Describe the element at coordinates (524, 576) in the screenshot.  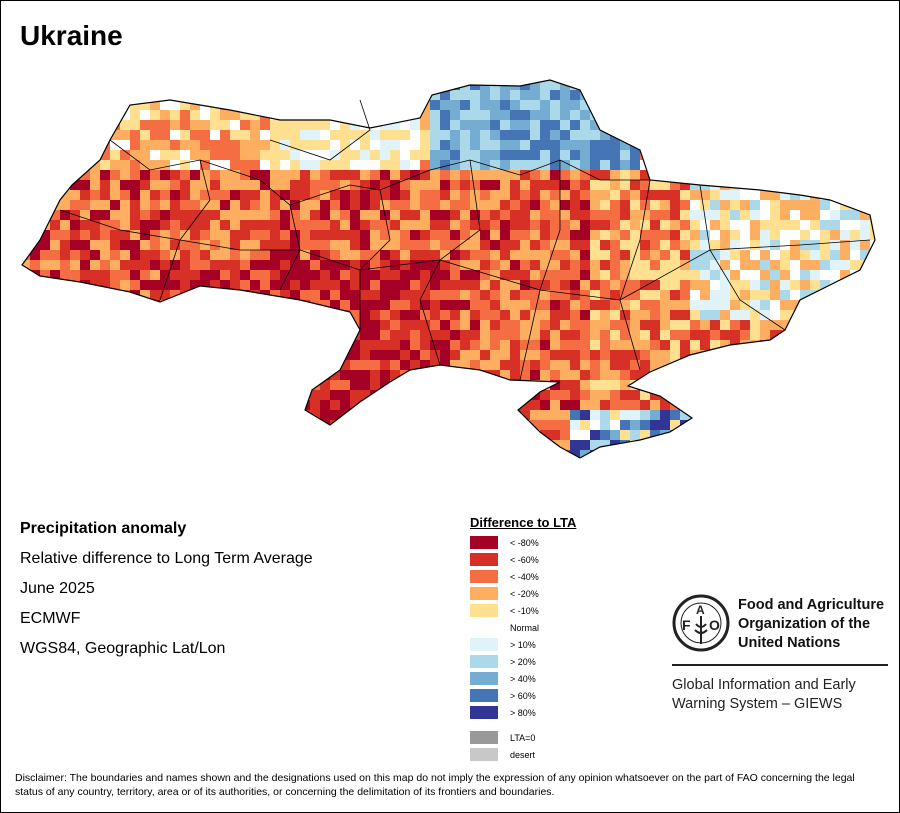
I see `legend-label: < -40%` at that location.